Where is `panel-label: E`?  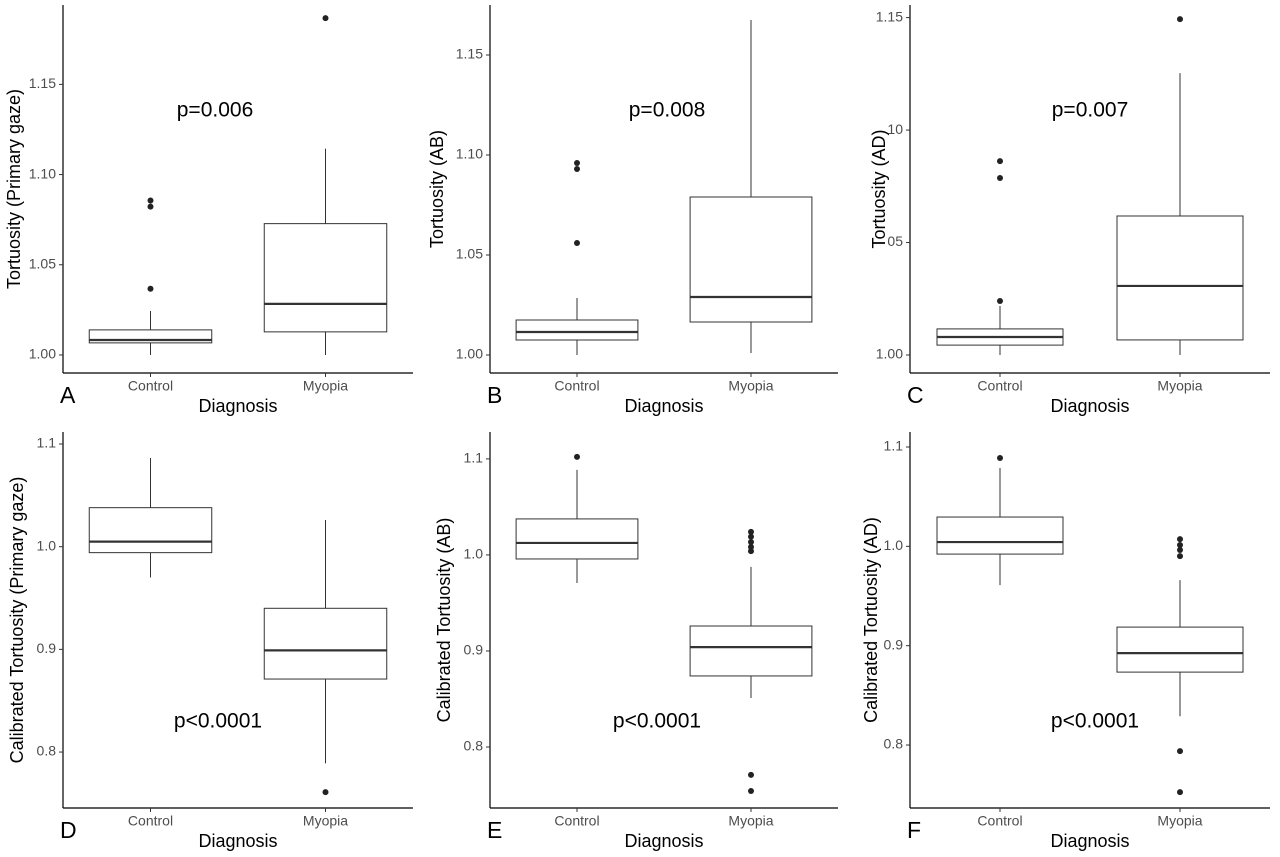 panel-label: E is located at coordinates (494, 830).